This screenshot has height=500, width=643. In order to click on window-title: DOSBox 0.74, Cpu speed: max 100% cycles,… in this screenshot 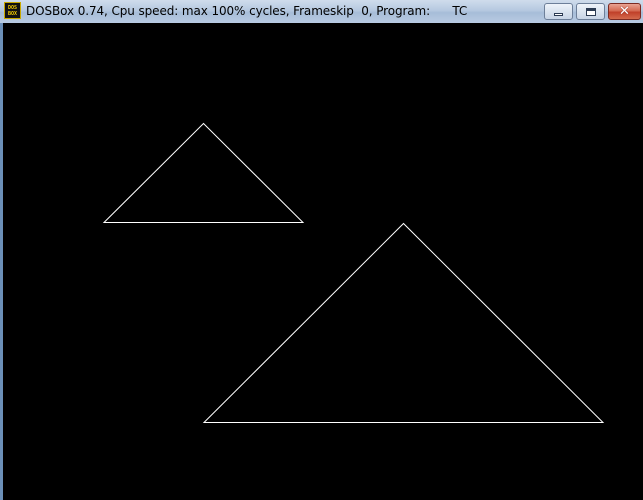, I will do `click(247, 11)`.